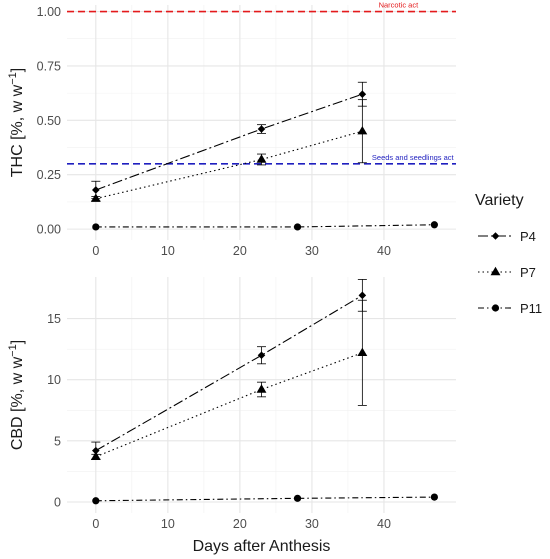 The width and height of the screenshot is (550, 559). What do you see at coordinates (49, 12) in the screenshot?
I see `y-tick-label: 1.00` at bounding box center [49, 12].